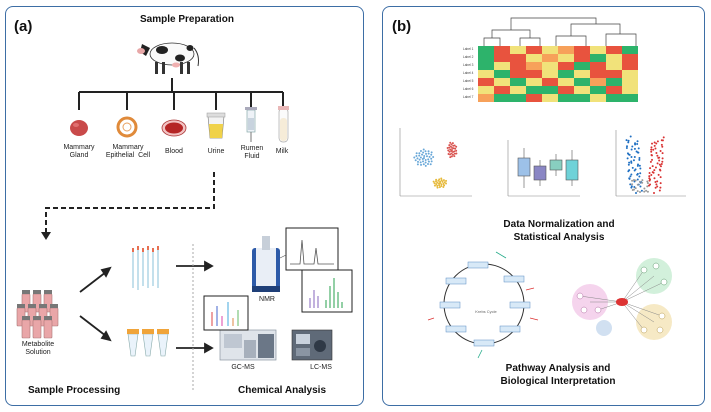  Describe the element at coordinates (321, 367) in the screenshot. I see `lcms-label: LC-MS` at that location.